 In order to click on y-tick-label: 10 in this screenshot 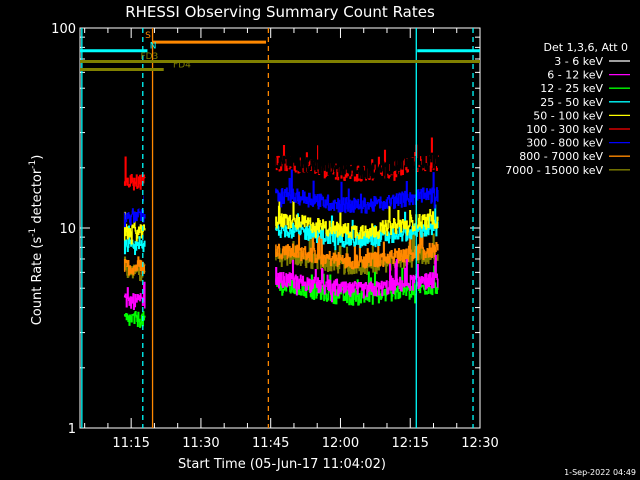, I will do `click(67, 229)`.